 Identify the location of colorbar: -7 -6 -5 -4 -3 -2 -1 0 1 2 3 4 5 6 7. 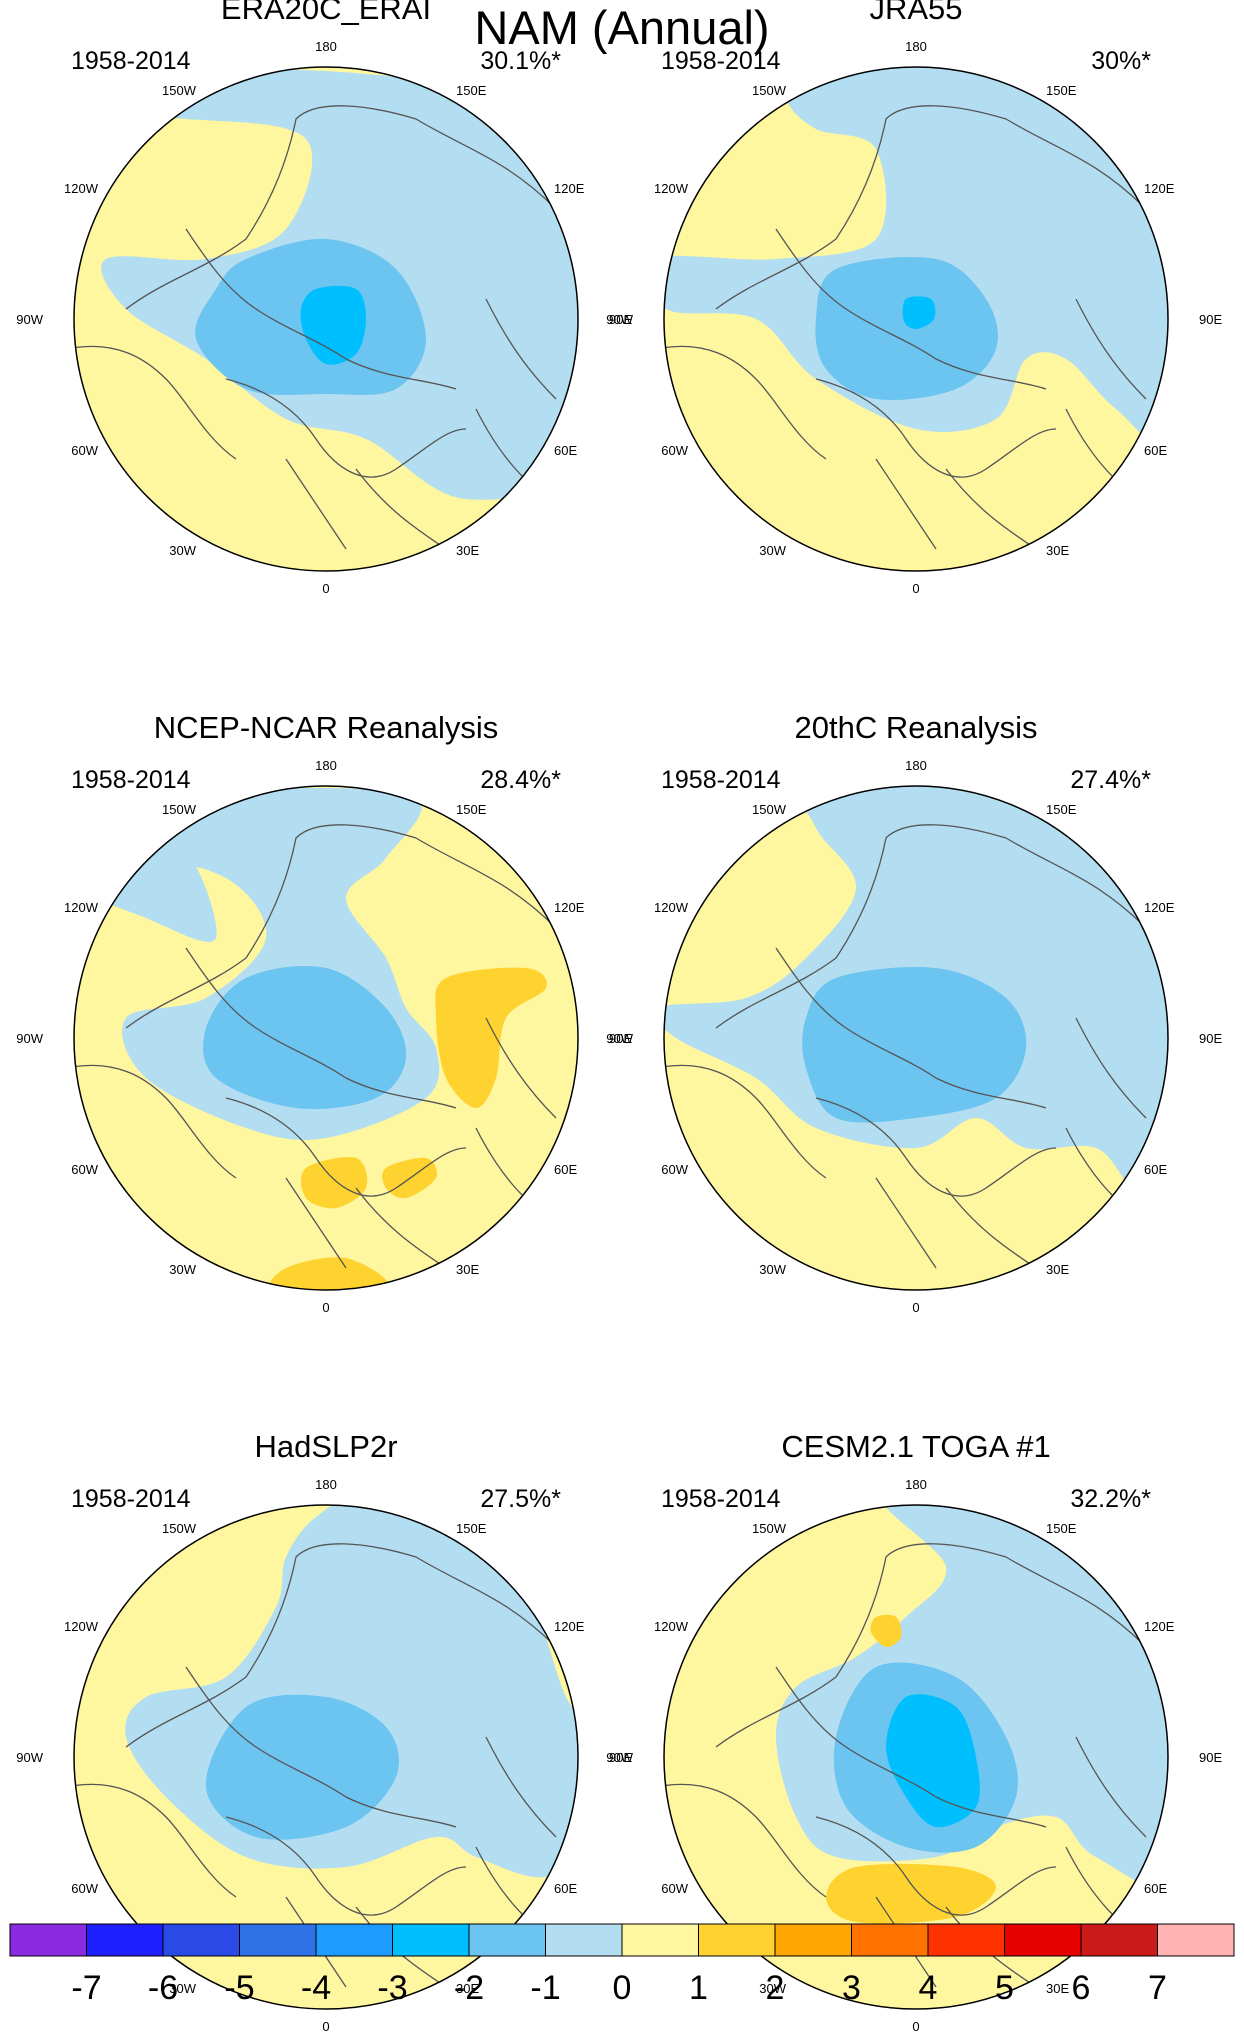
(622, 1965).